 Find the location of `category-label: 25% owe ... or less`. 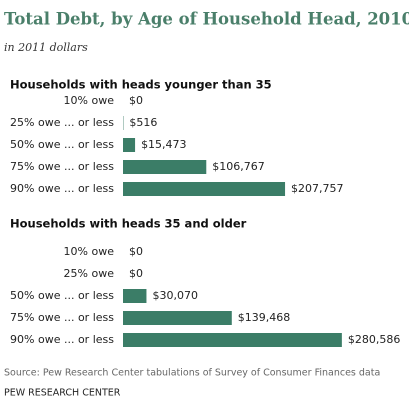

category-label: 25% owe ... or less is located at coordinates (62, 122).